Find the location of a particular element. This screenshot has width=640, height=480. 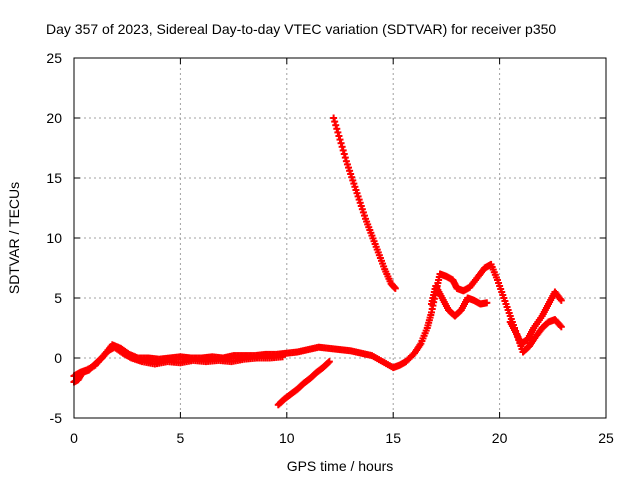

y-tick-label: 20 is located at coordinates (54, 118).